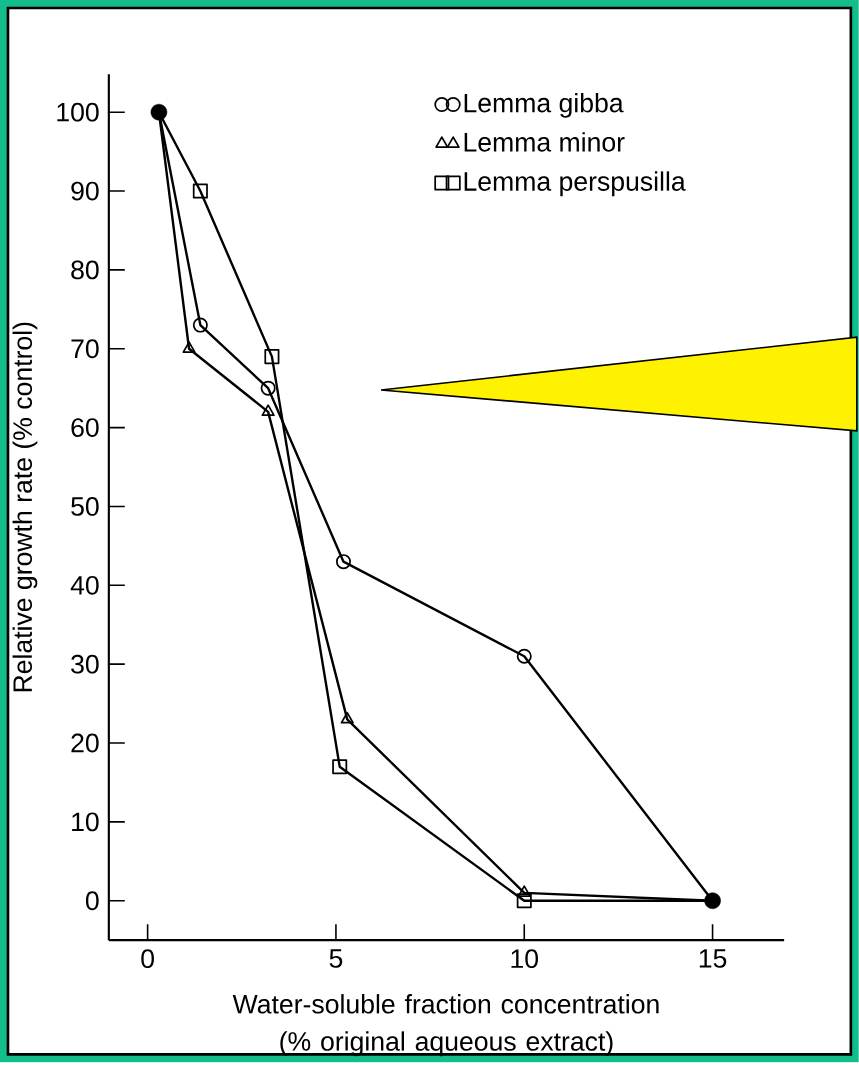 This screenshot has width=859, height=1065. Describe the element at coordinates (85, 506) in the screenshot. I see `y-tick-label: 50` at that location.